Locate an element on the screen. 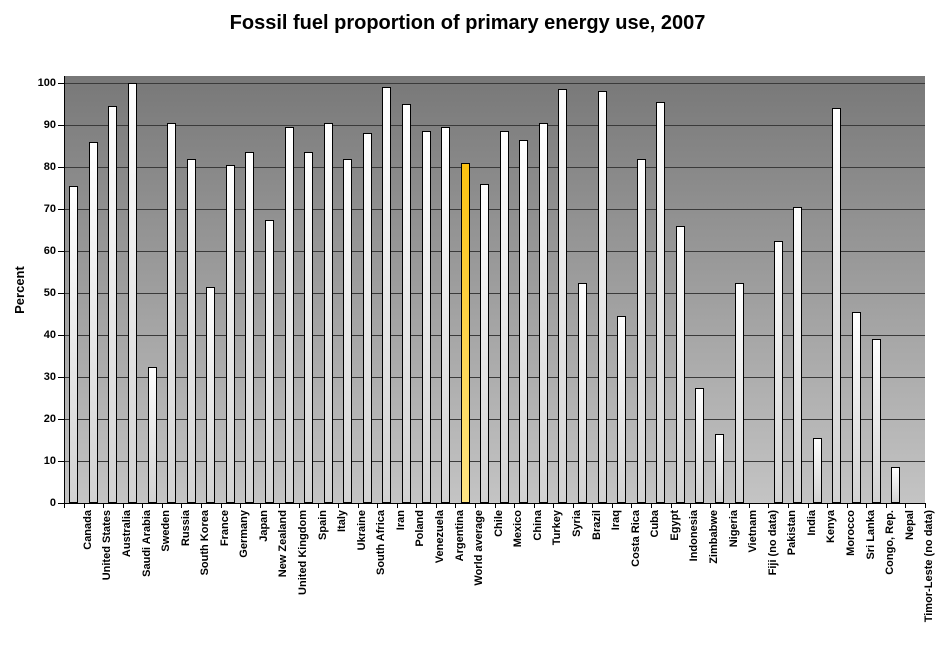  x-tick-label: Egypt is located at coordinates (674, 525).